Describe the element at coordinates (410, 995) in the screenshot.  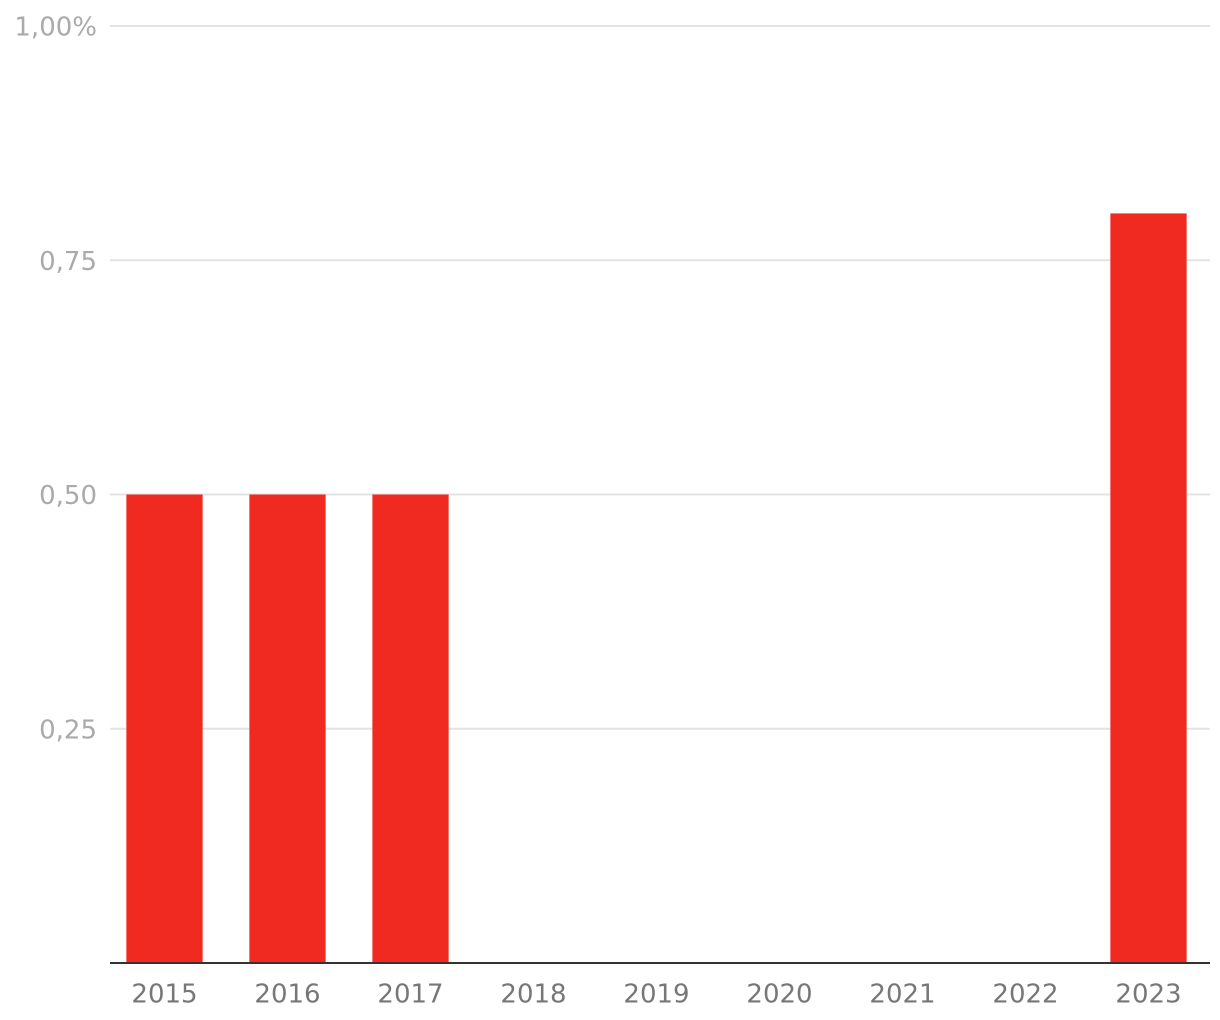
I see `x-tick-label: 2017` at that location.